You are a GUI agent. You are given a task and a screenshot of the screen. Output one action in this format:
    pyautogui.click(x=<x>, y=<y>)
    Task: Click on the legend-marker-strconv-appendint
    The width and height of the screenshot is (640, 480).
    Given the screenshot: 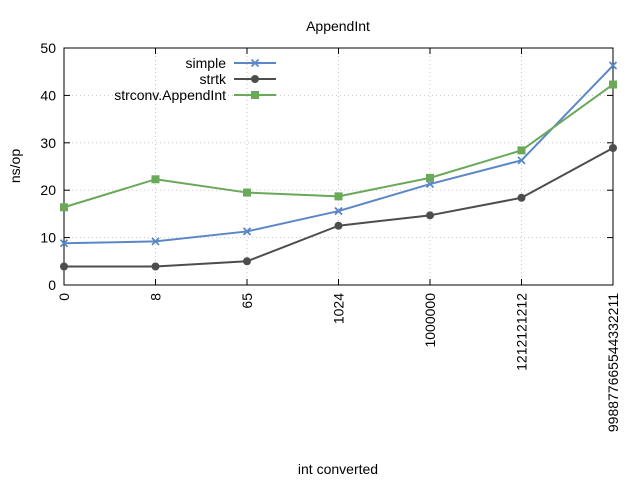 What is the action you would take?
    pyautogui.click(x=255, y=95)
    